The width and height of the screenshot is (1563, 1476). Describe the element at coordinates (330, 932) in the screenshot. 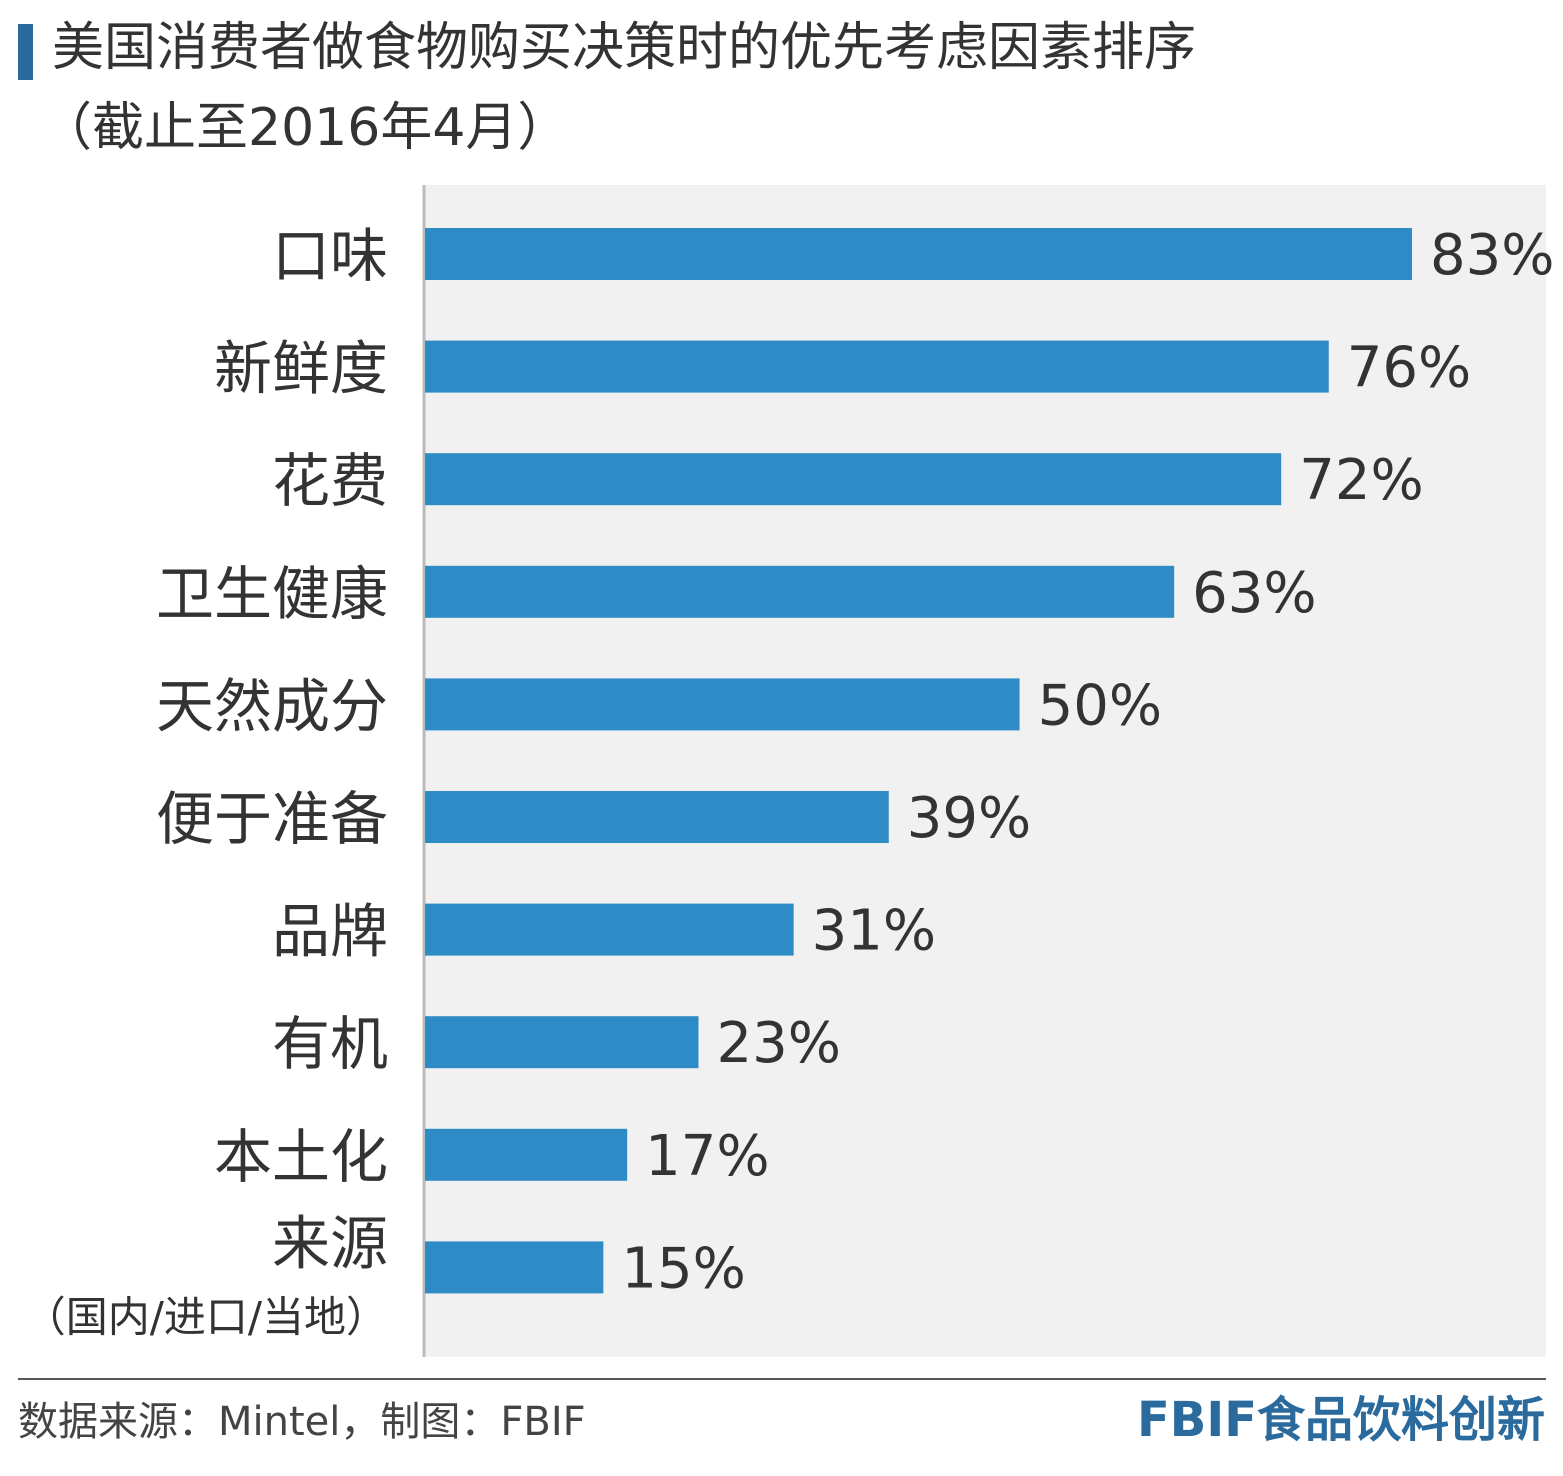

I see `category-label: 品牌` at that location.